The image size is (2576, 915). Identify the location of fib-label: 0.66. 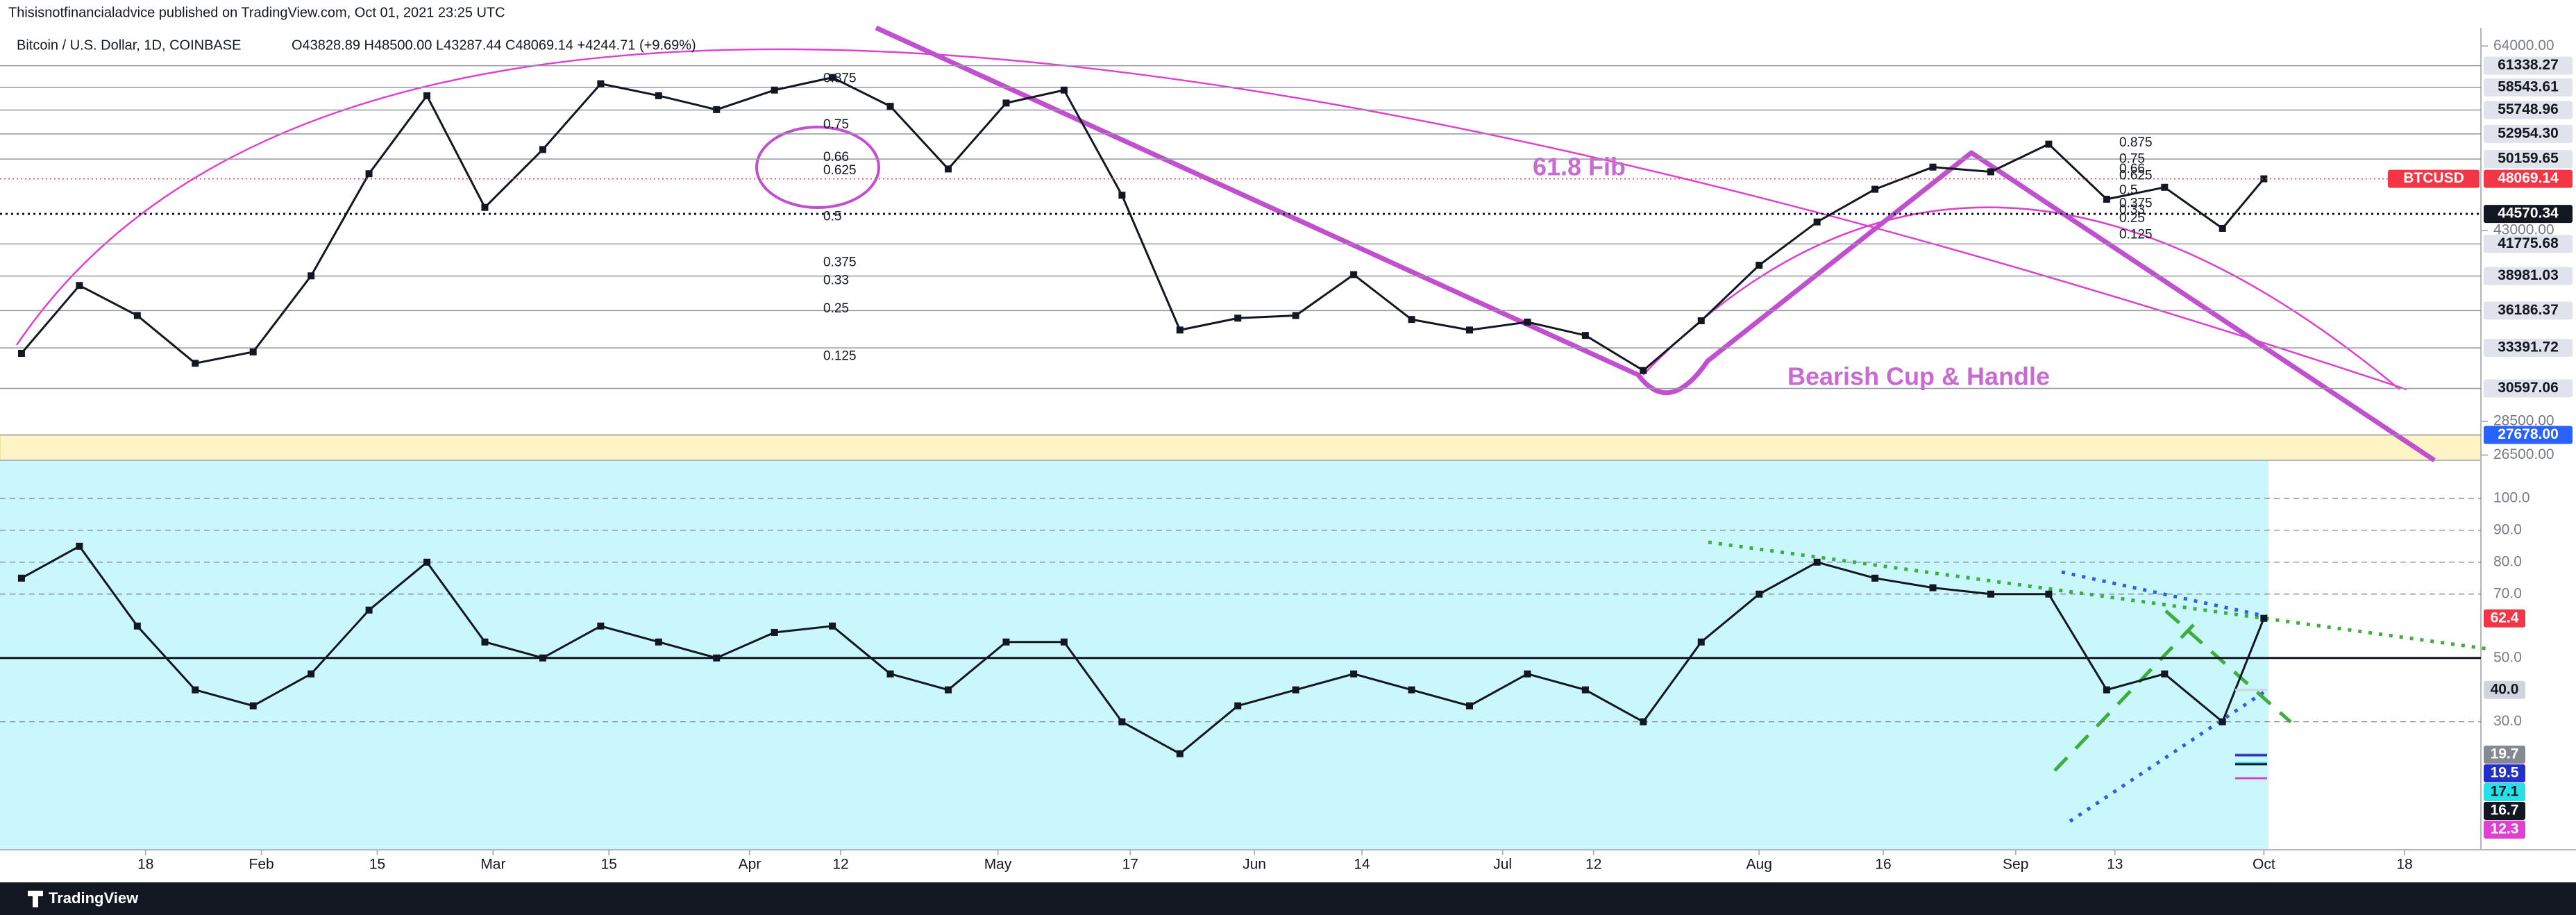
(2132, 169).